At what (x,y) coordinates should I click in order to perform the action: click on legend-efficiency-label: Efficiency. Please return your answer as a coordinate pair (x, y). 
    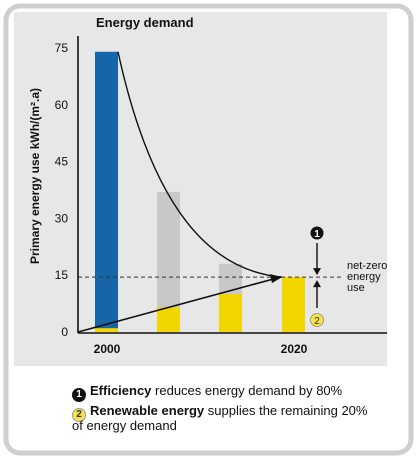
    Looking at the image, I should click on (121, 390).